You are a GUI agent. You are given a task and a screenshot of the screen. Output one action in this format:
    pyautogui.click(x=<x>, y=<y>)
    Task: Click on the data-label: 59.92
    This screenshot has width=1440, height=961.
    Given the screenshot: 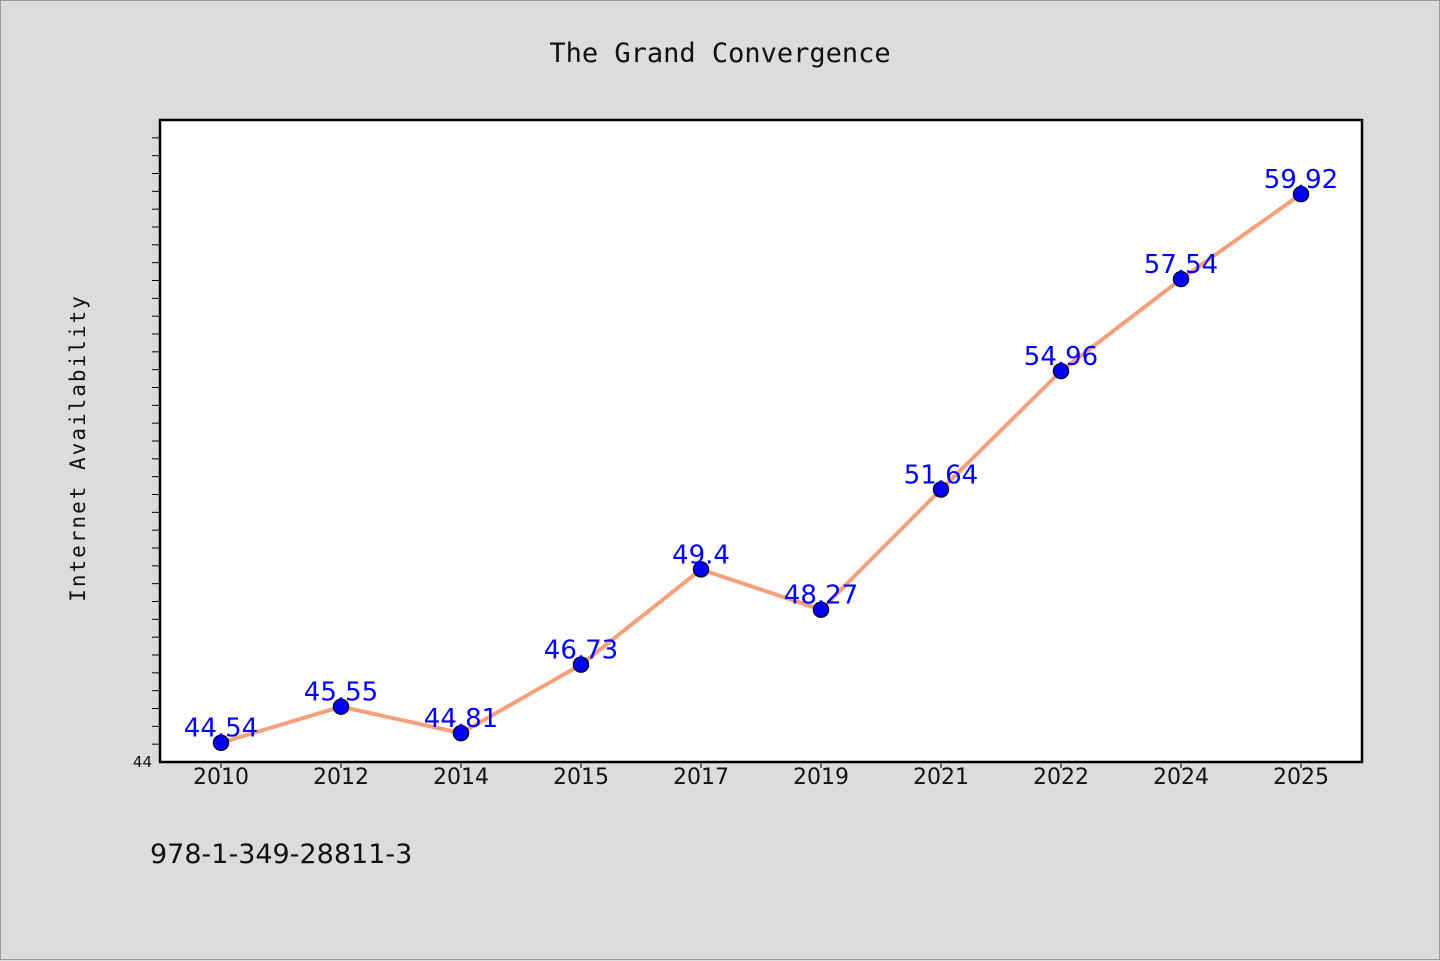 What is the action you would take?
    pyautogui.click(x=1301, y=180)
    